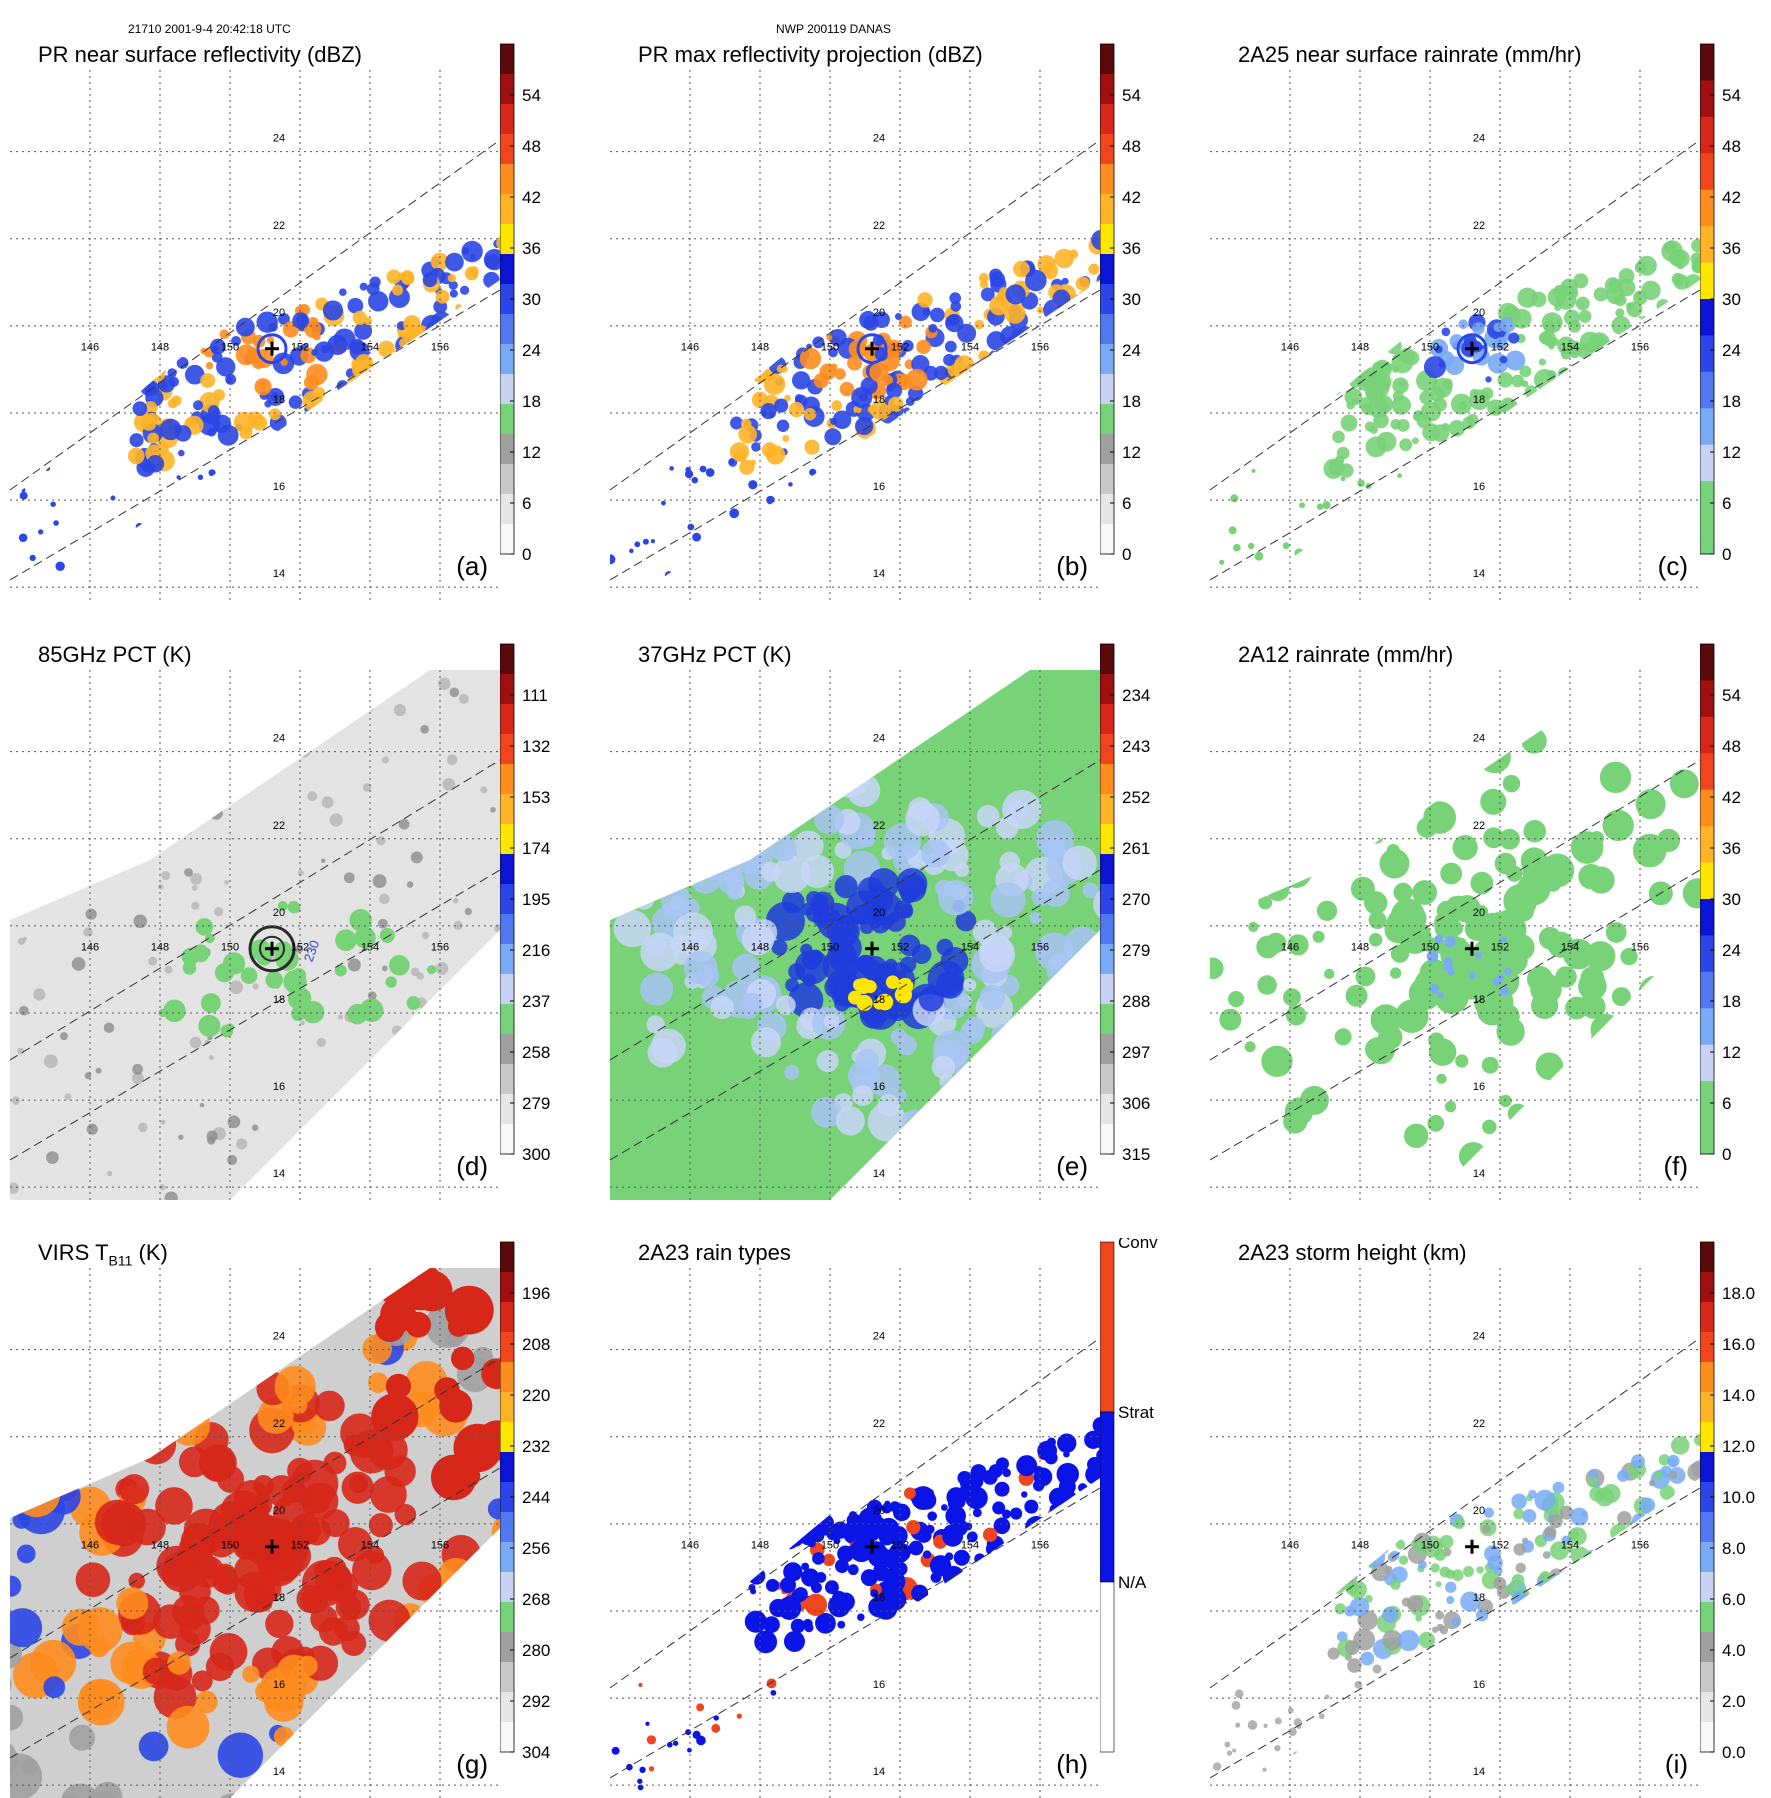 Image resolution: width=1771 pixels, height=1798 pixels. Describe the element at coordinates (1131, 350) in the screenshot. I see `colorbar-tick-label: 24` at that location.